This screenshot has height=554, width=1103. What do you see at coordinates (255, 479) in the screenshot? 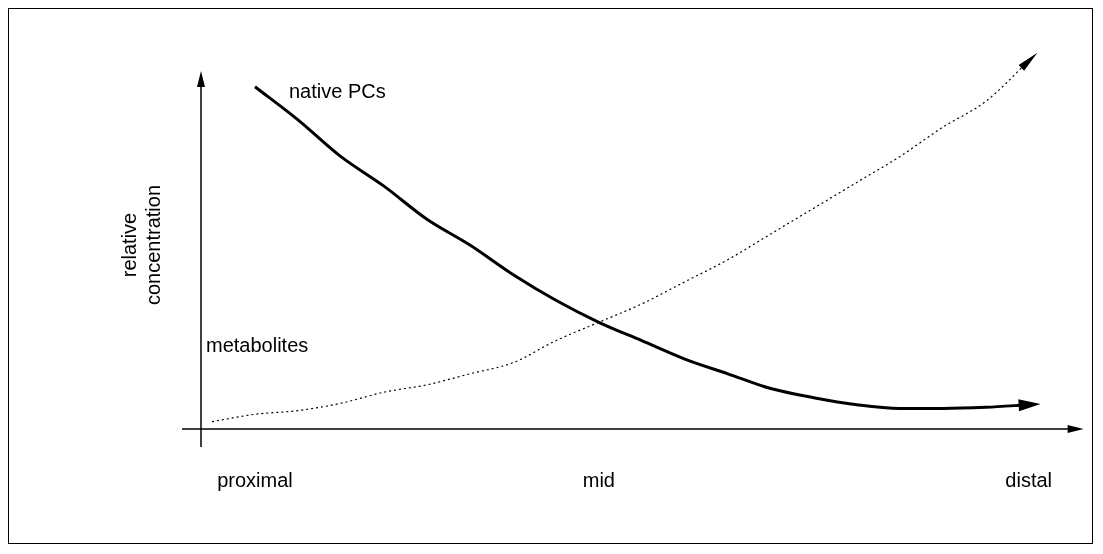
I see `x-tick-label: proximal` at bounding box center [255, 479].